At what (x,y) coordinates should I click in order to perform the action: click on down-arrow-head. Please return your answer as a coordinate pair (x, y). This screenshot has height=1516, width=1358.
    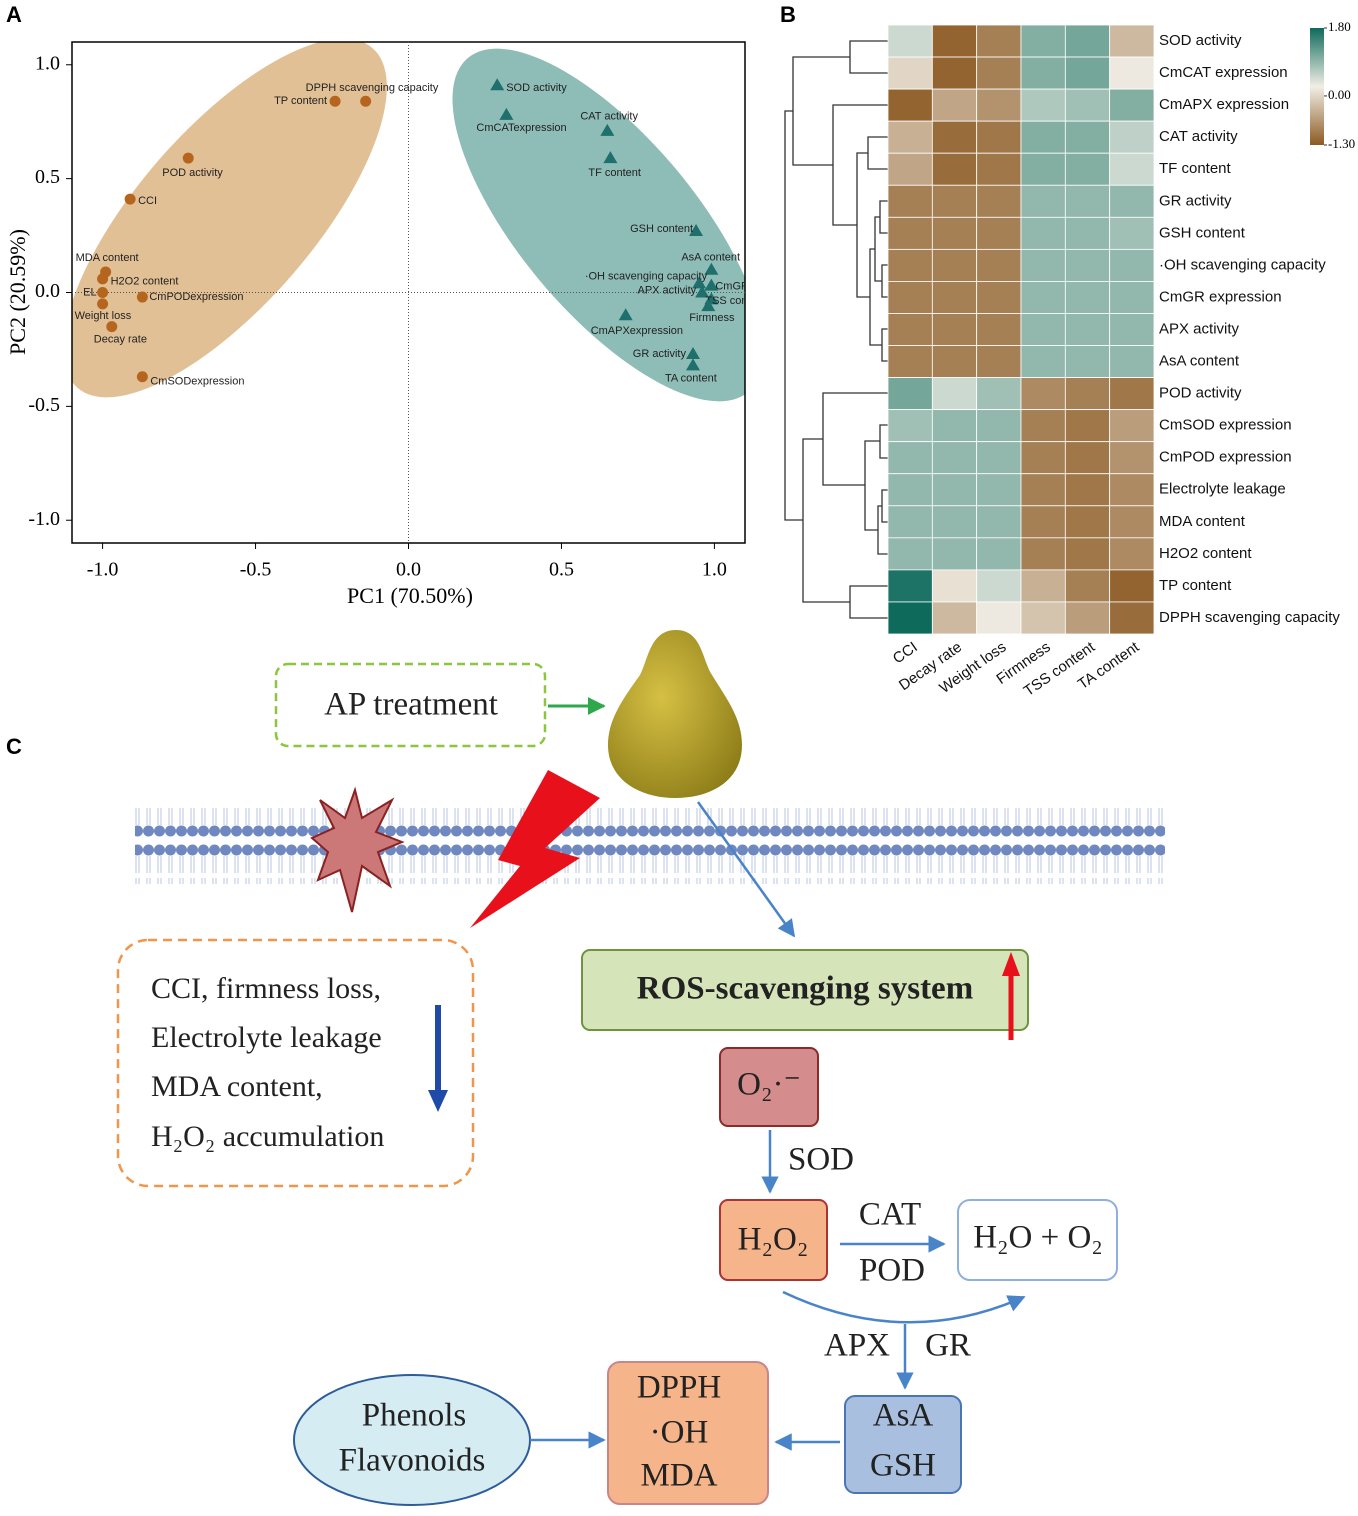
    Looking at the image, I should click on (438, 1101).